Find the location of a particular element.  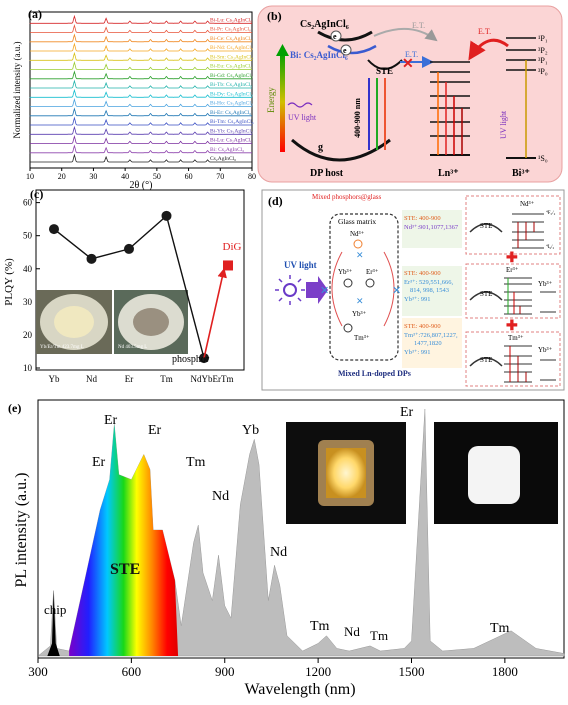

xrd-legend-entry: Bi-Dy: Cs₂AgInCl₆ is located at coordinates (231, 94).